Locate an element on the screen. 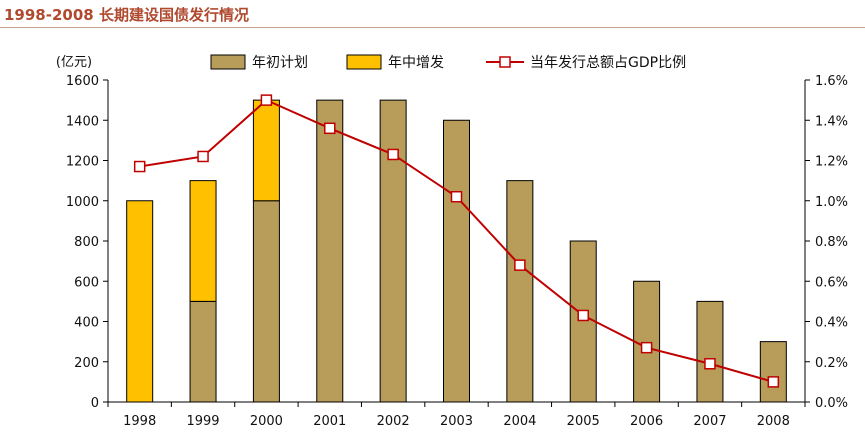  gdp-ratio-point-2001 is located at coordinates (330, 128).